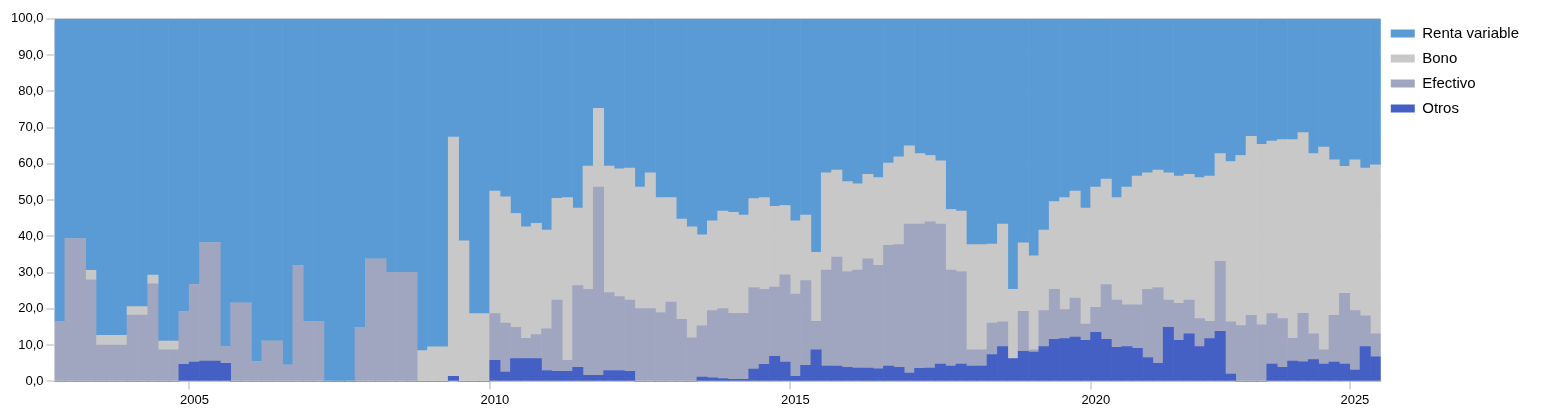  What do you see at coordinates (27, 18) in the screenshot?
I see `y-tick-label: 100,0` at bounding box center [27, 18].